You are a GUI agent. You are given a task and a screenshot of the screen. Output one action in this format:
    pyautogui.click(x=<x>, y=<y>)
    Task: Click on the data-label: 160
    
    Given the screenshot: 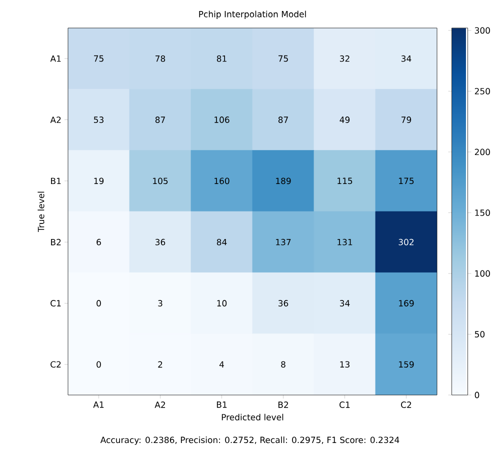 What is the action you would take?
    pyautogui.click(x=222, y=181)
    